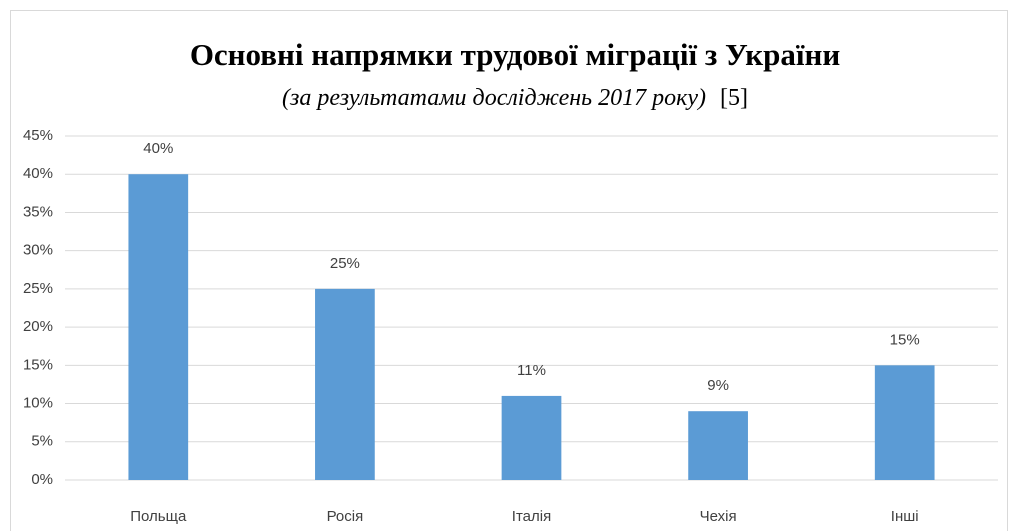 This screenshot has height=531, width=1011. What do you see at coordinates (38, 403) in the screenshot?
I see `y-tick-label: 10%` at bounding box center [38, 403].